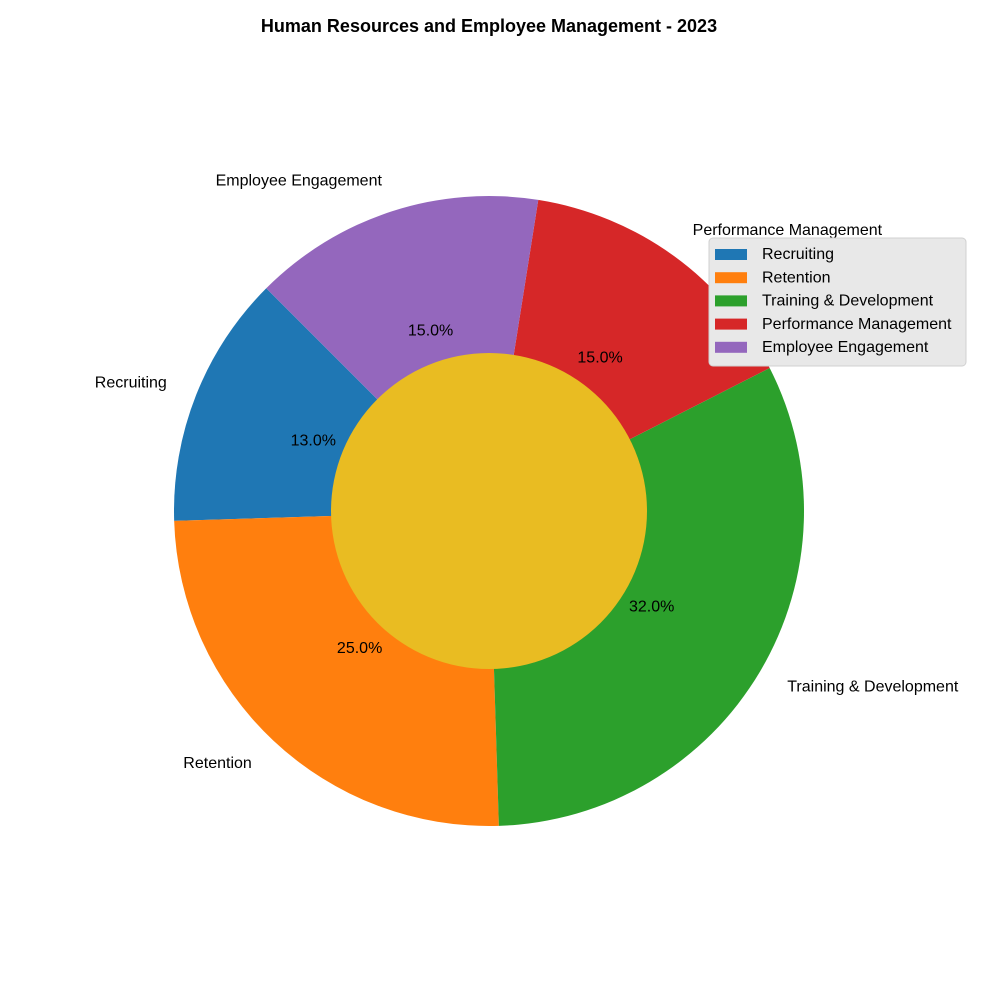 The width and height of the screenshot is (1000, 1000). I want to click on donut-center, so click(489, 511).